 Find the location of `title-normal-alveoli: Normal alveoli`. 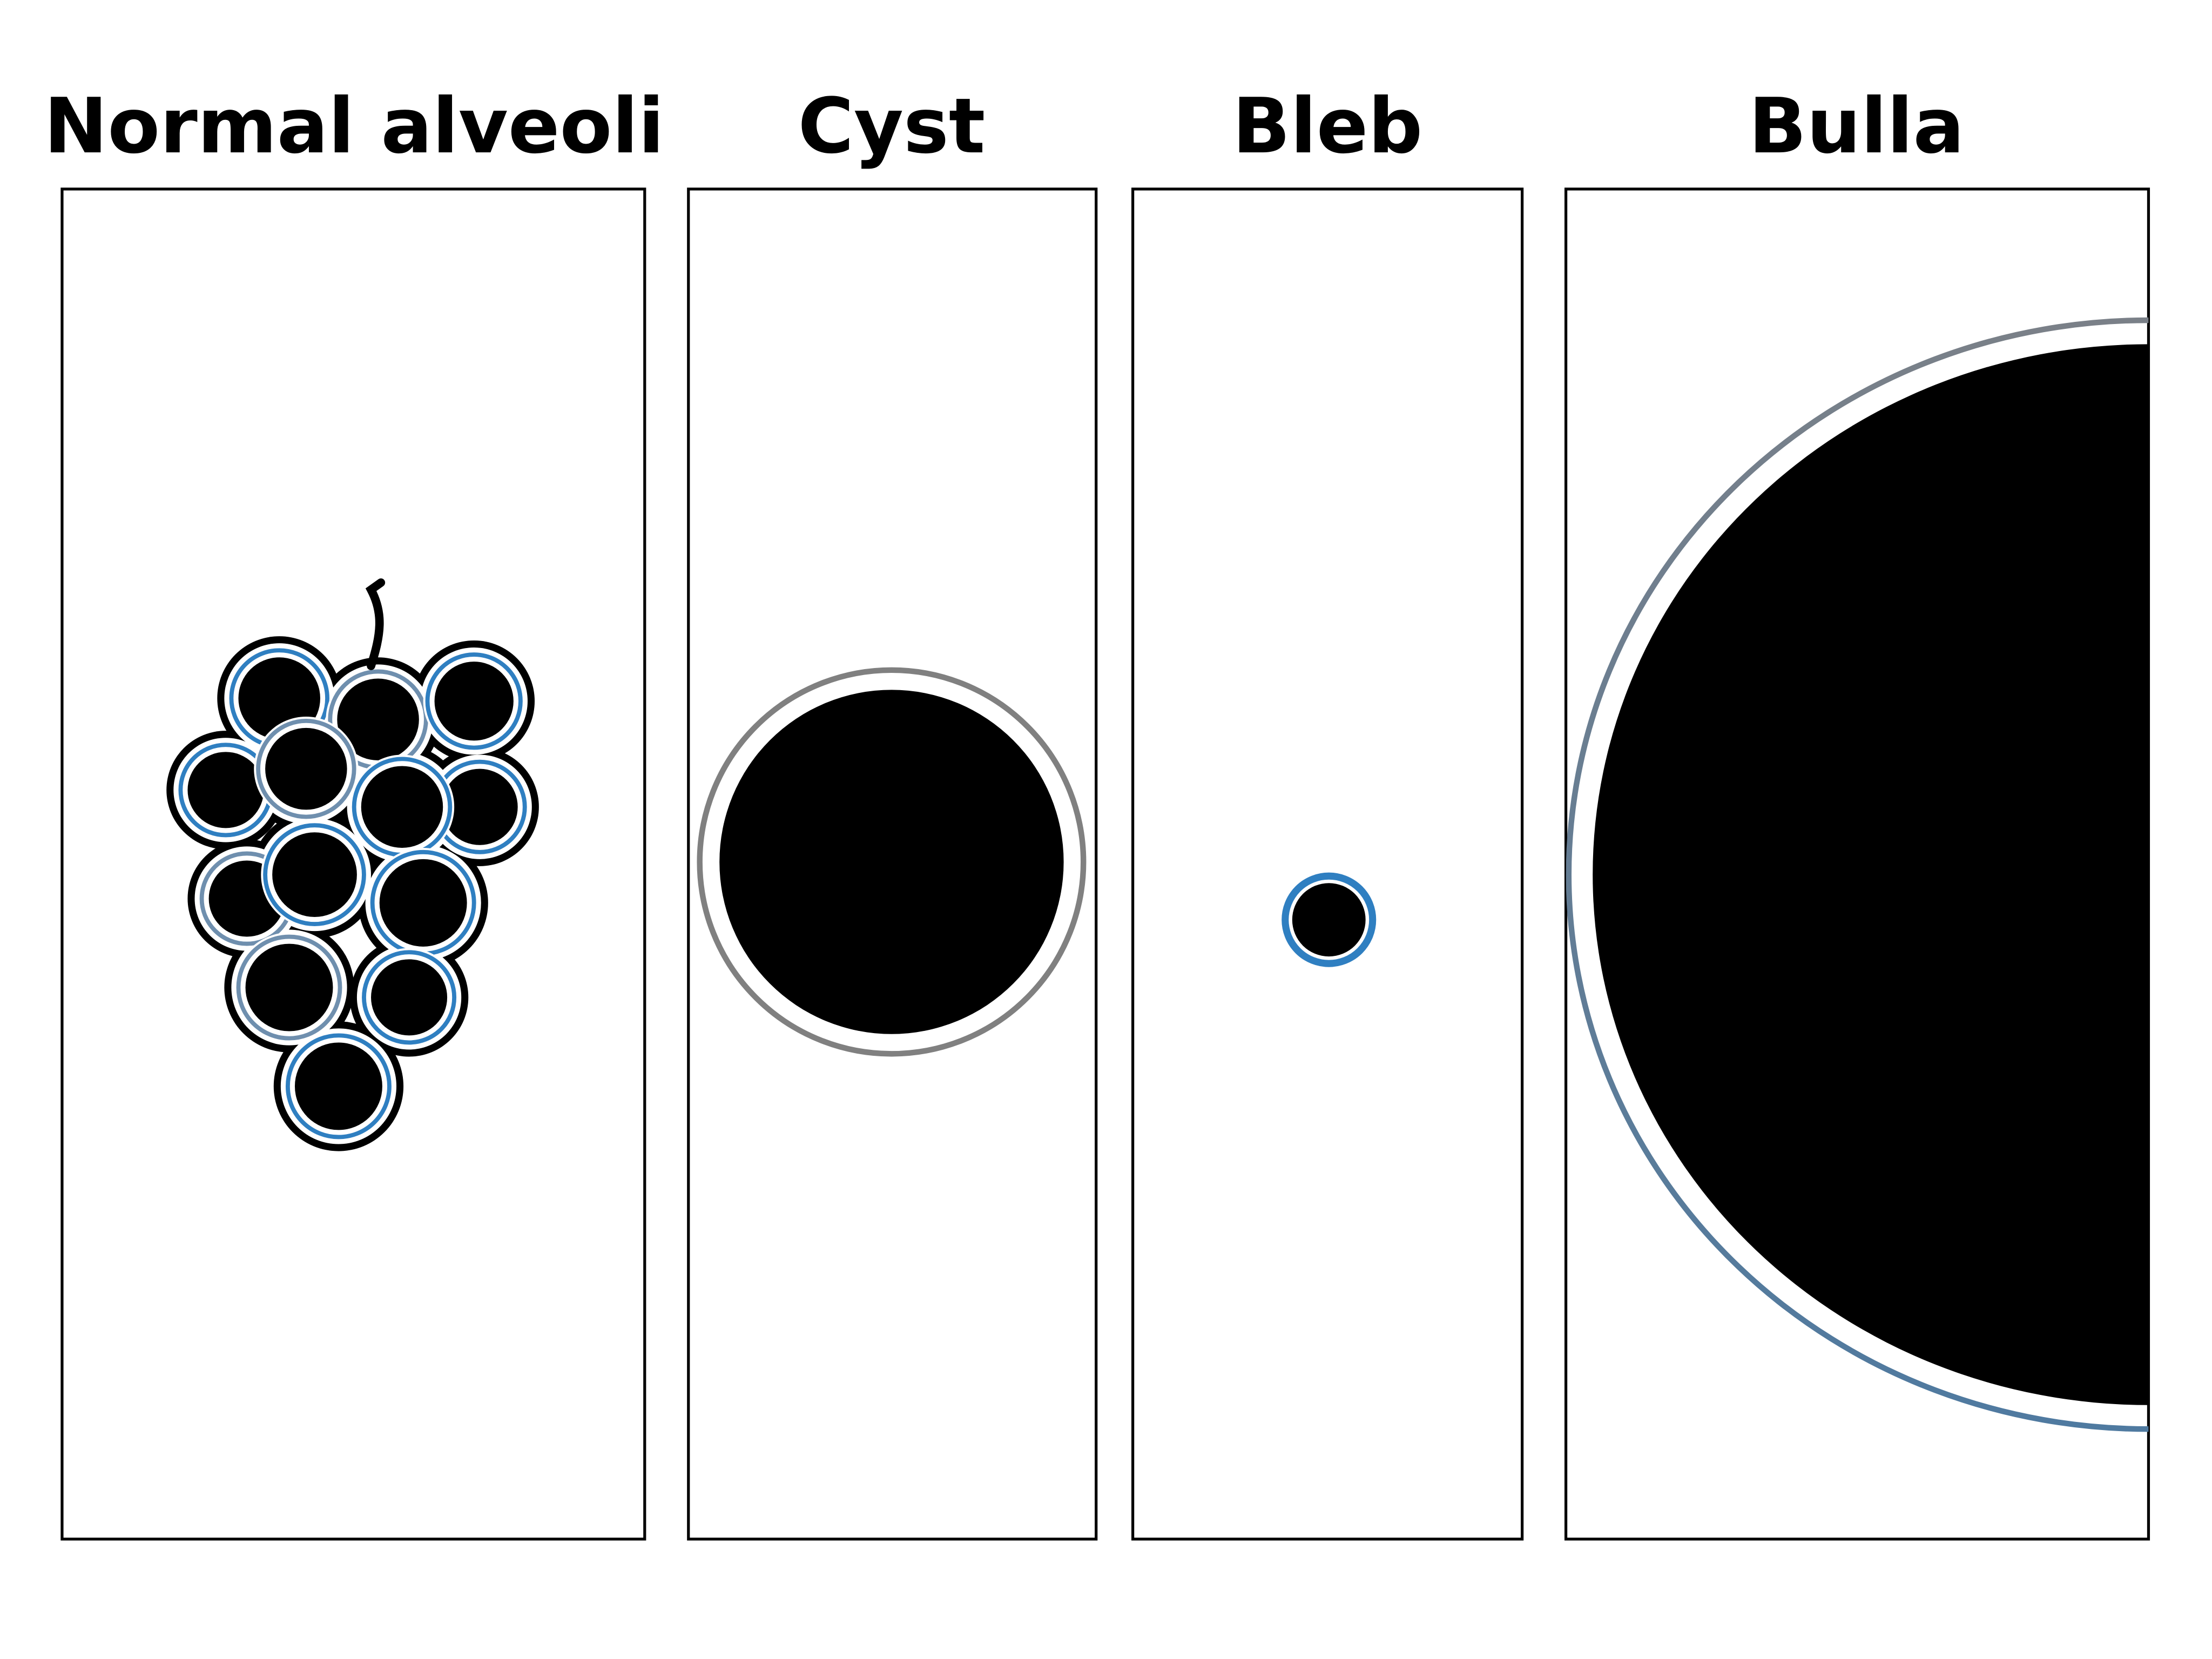

title-normal-alveoli: Normal alveoli is located at coordinates (354, 126).